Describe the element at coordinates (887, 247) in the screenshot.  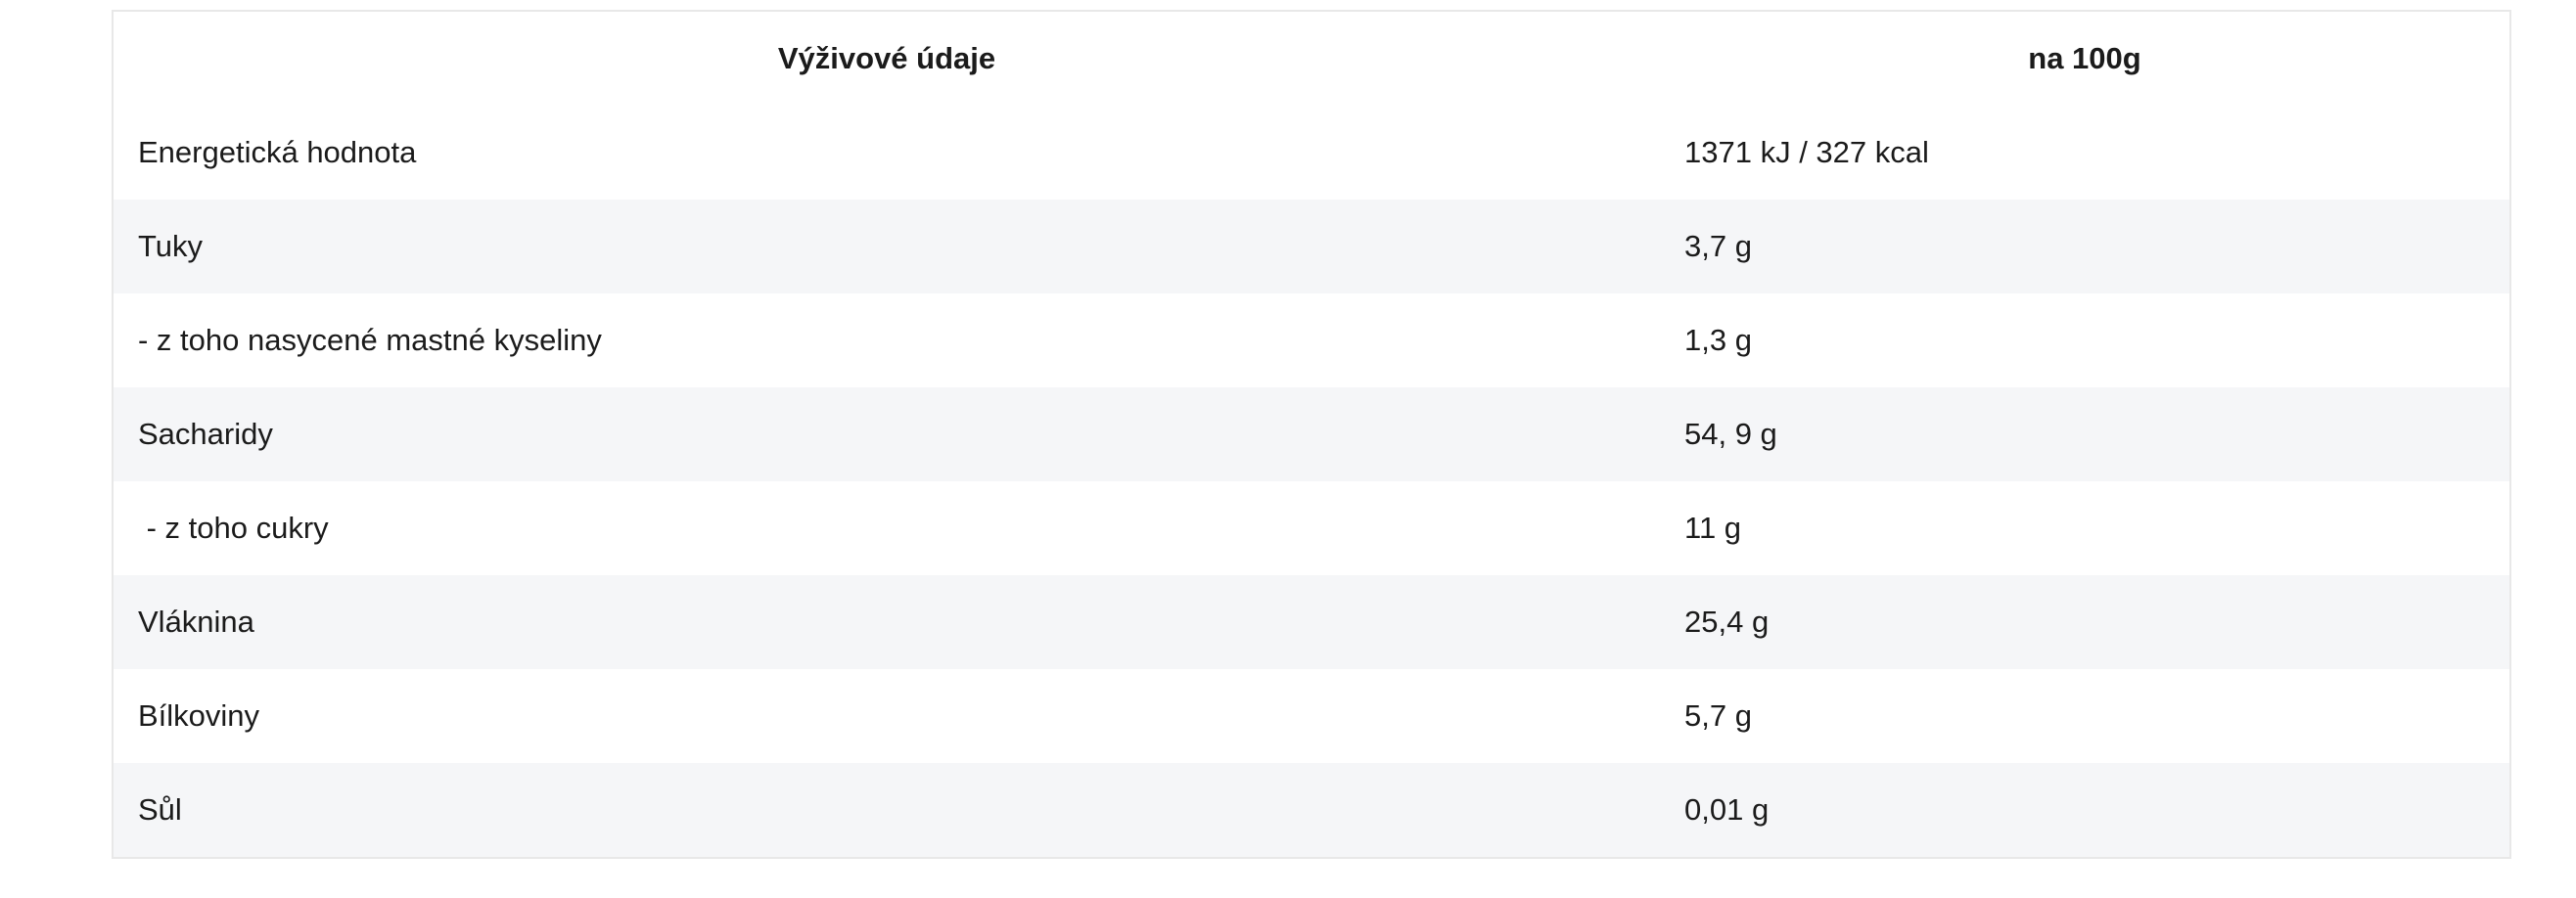
I see `nutrient-label: Tuky` at that location.